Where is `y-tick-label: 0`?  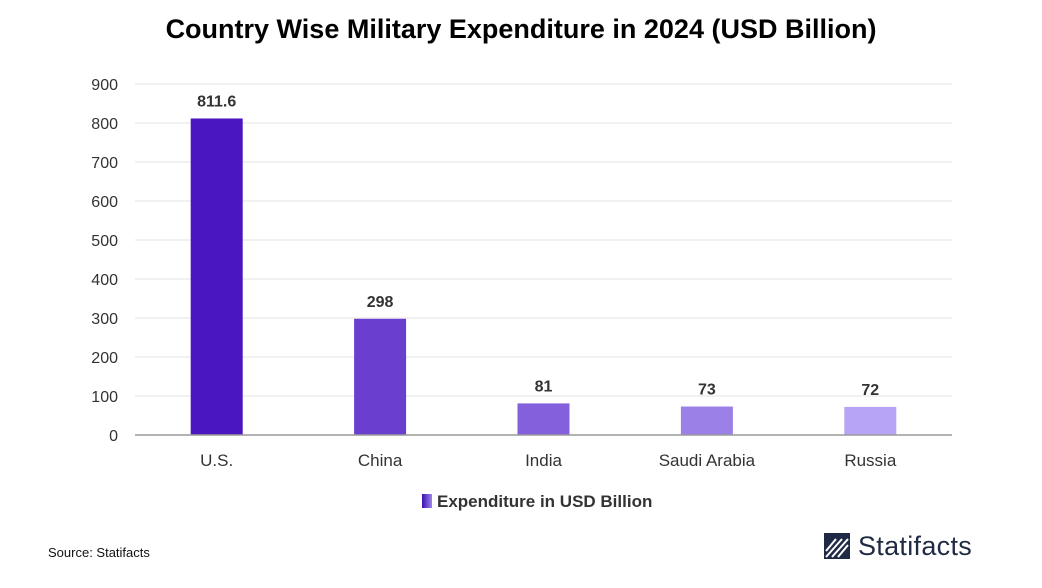 y-tick-label: 0 is located at coordinates (113, 436).